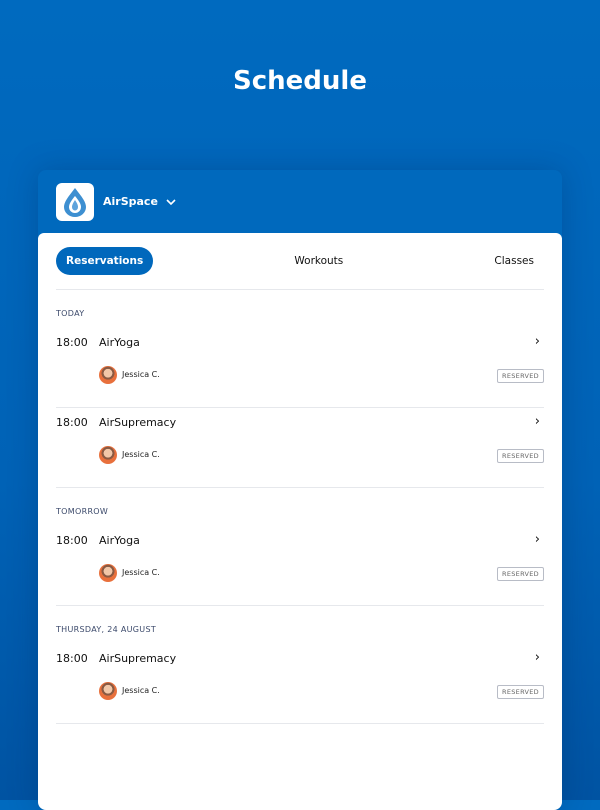 This screenshot has height=810, width=600. Describe the element at coordinates (82, 511) in the screenshot. I see `section-label: TOMORROW` at that location.